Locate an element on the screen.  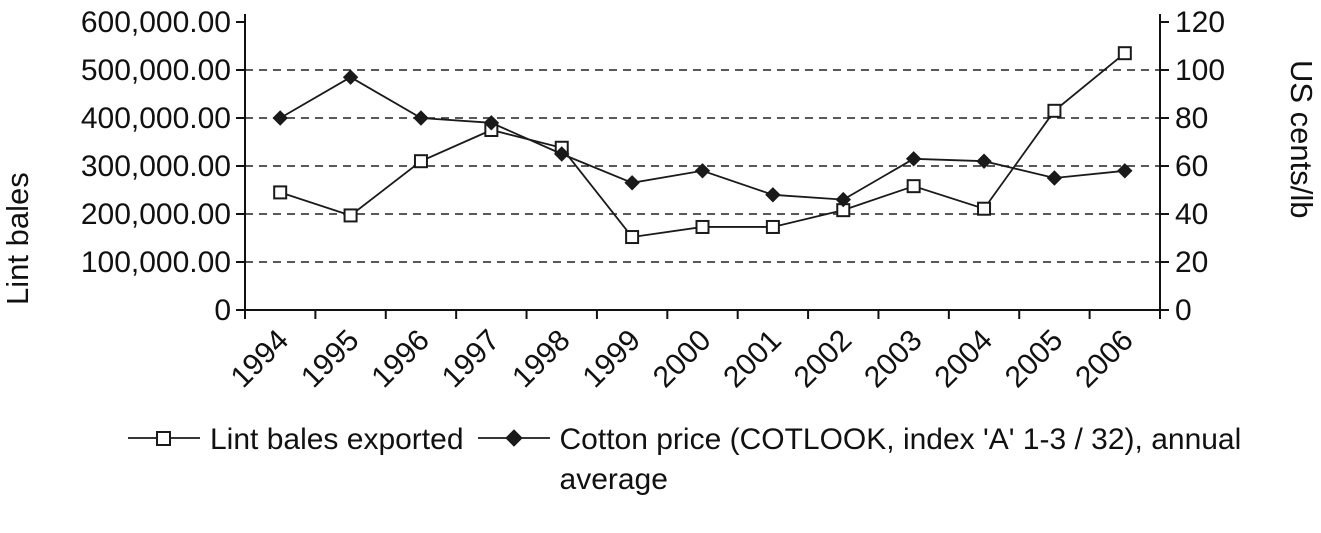
legend-item-lint-bales-exported: Lint bales exported is located at coordinates (296, 440).